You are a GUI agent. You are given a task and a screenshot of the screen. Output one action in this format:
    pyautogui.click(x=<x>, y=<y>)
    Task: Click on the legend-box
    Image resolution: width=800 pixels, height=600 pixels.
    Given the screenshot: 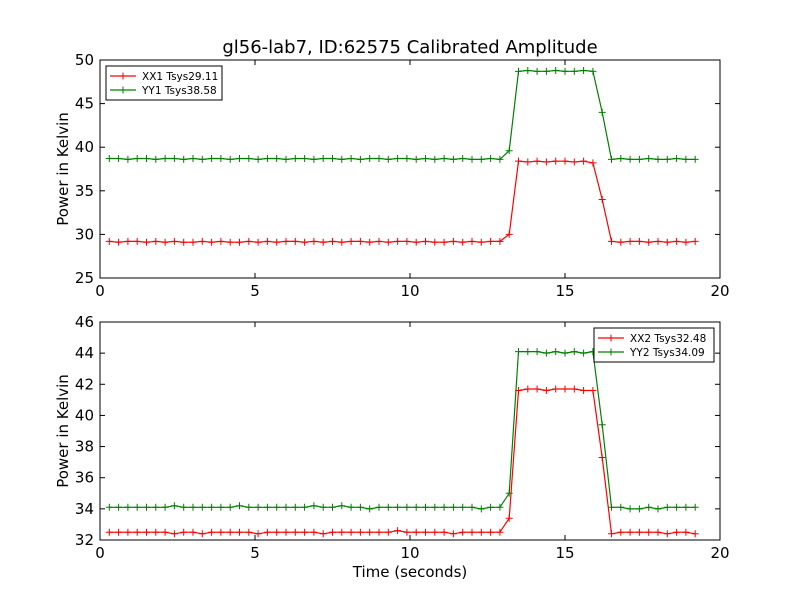 What is the action you would take?
    pyautogui.click(x=654, y=345)
    